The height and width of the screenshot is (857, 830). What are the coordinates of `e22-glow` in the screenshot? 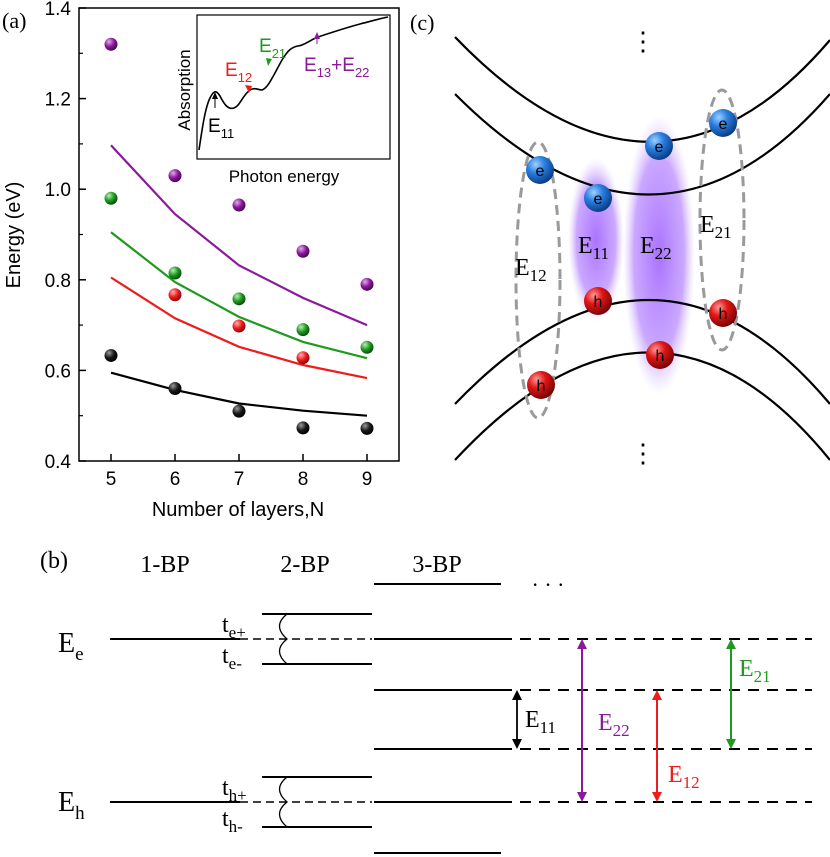 It's located at (659, 255).